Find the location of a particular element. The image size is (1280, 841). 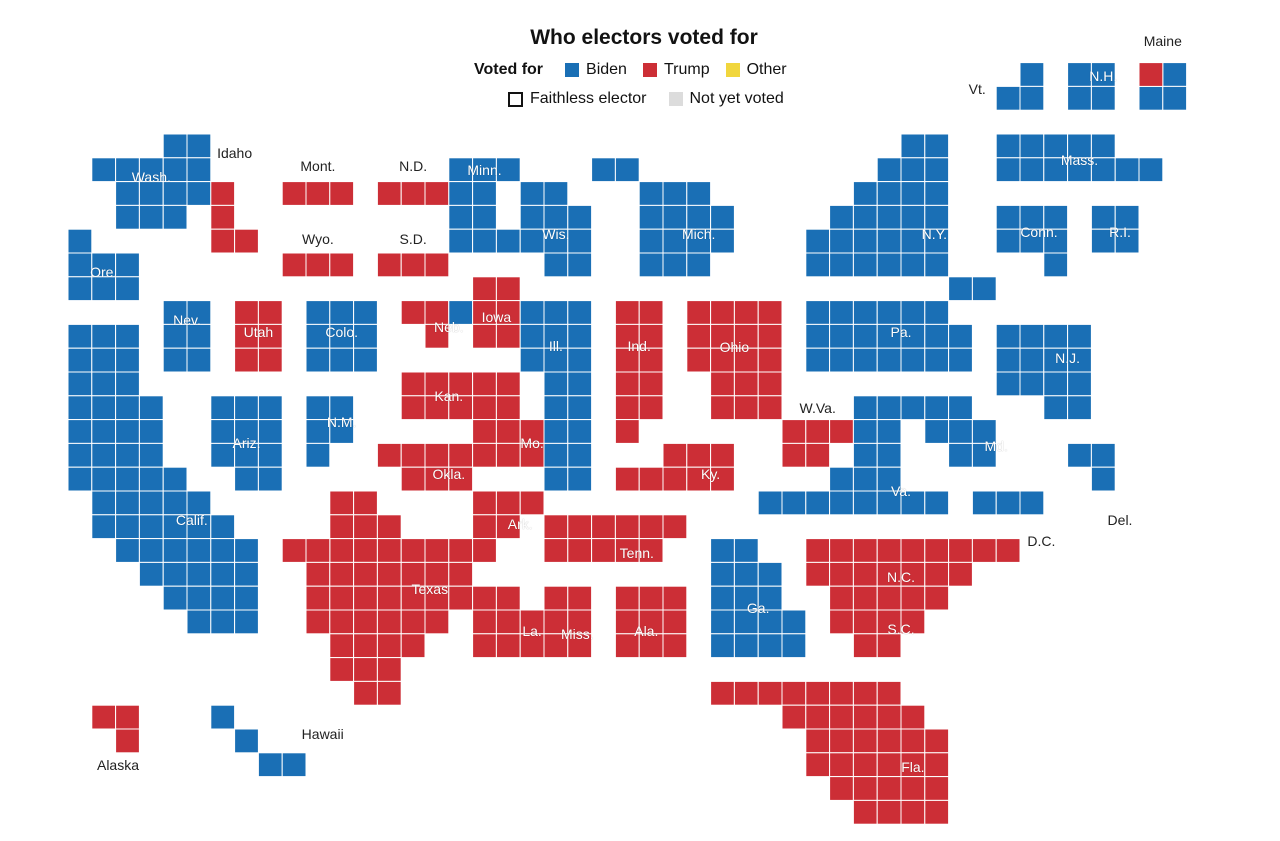

state-ill is located at coordinates (556, 396).